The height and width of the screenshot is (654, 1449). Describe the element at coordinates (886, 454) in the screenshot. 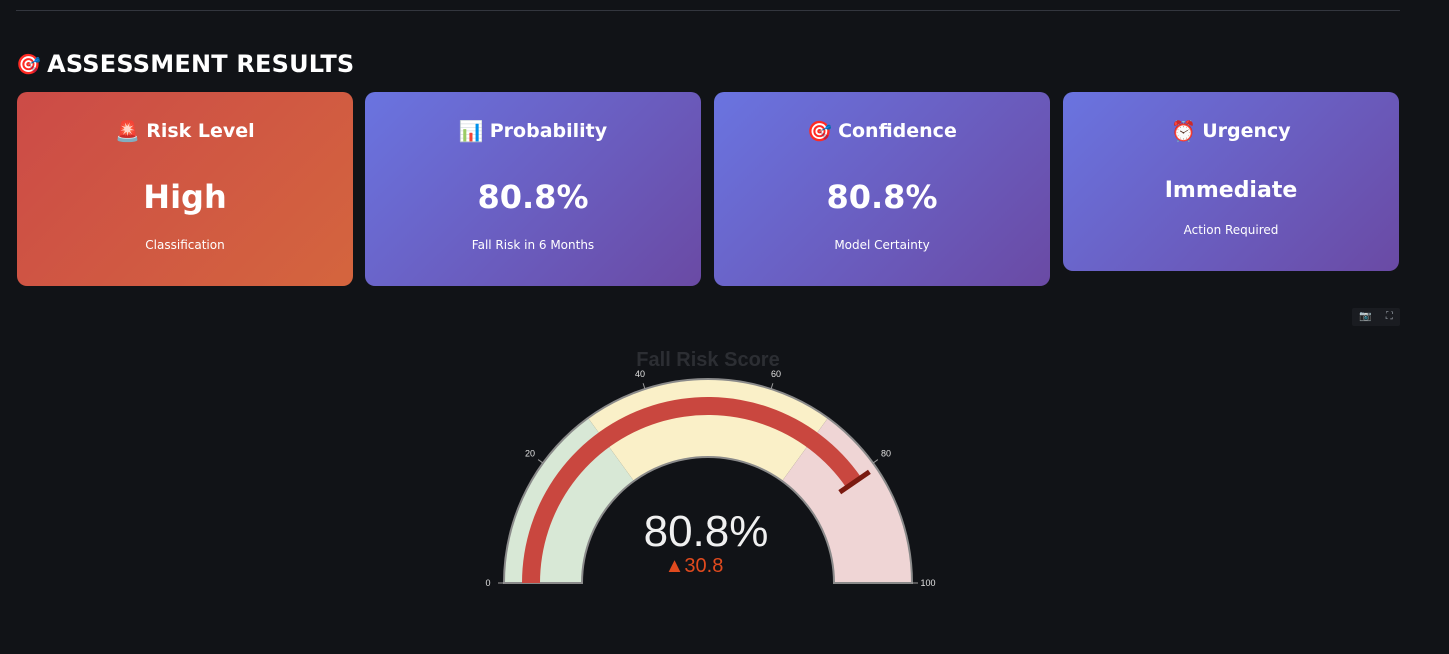

I see `gauge-tick-label: 80` at that location.